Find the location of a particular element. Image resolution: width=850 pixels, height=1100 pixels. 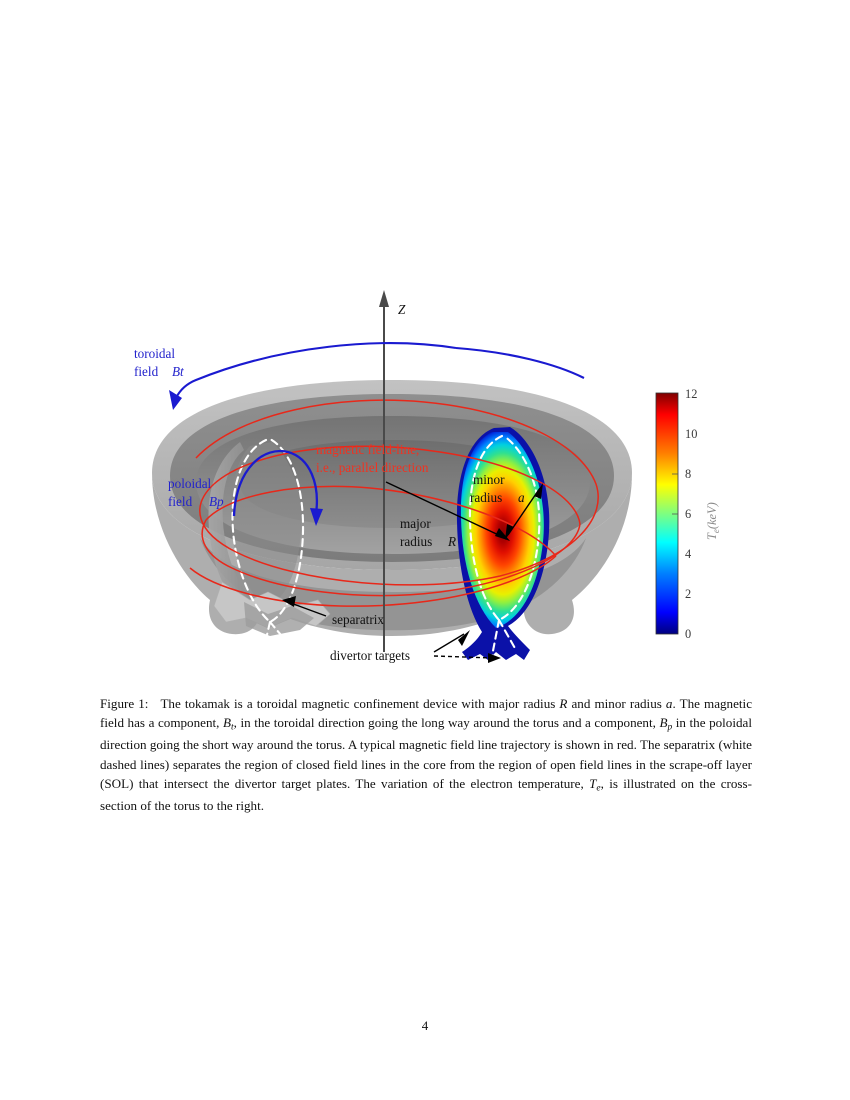

poloidal-field-label-line2: field is located at coordinates (180, 501).